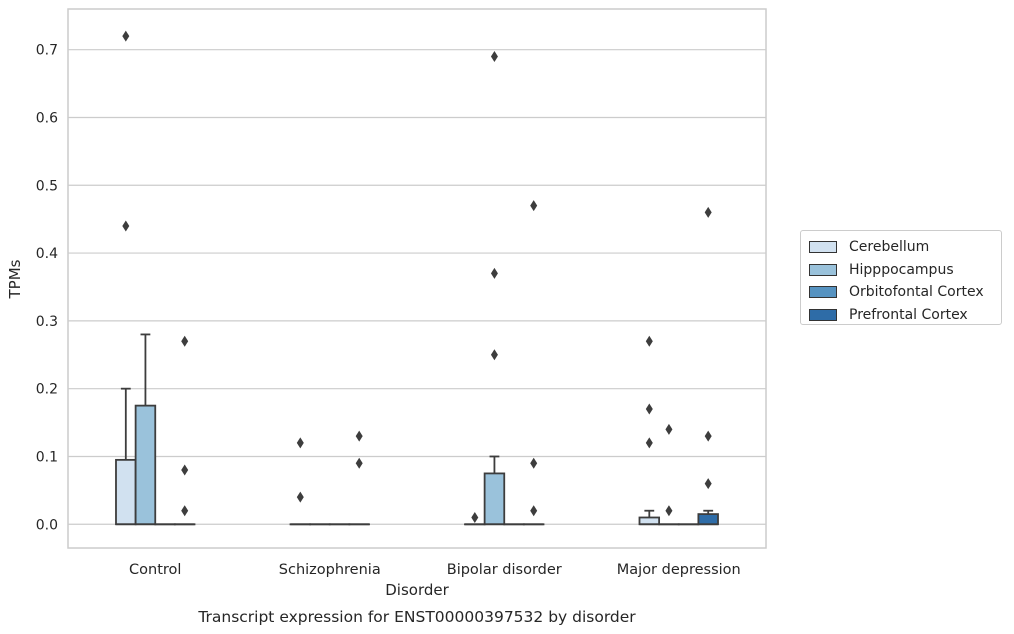  I want to click on x-tick-label: Bipolar disorder, so click(504, 570).